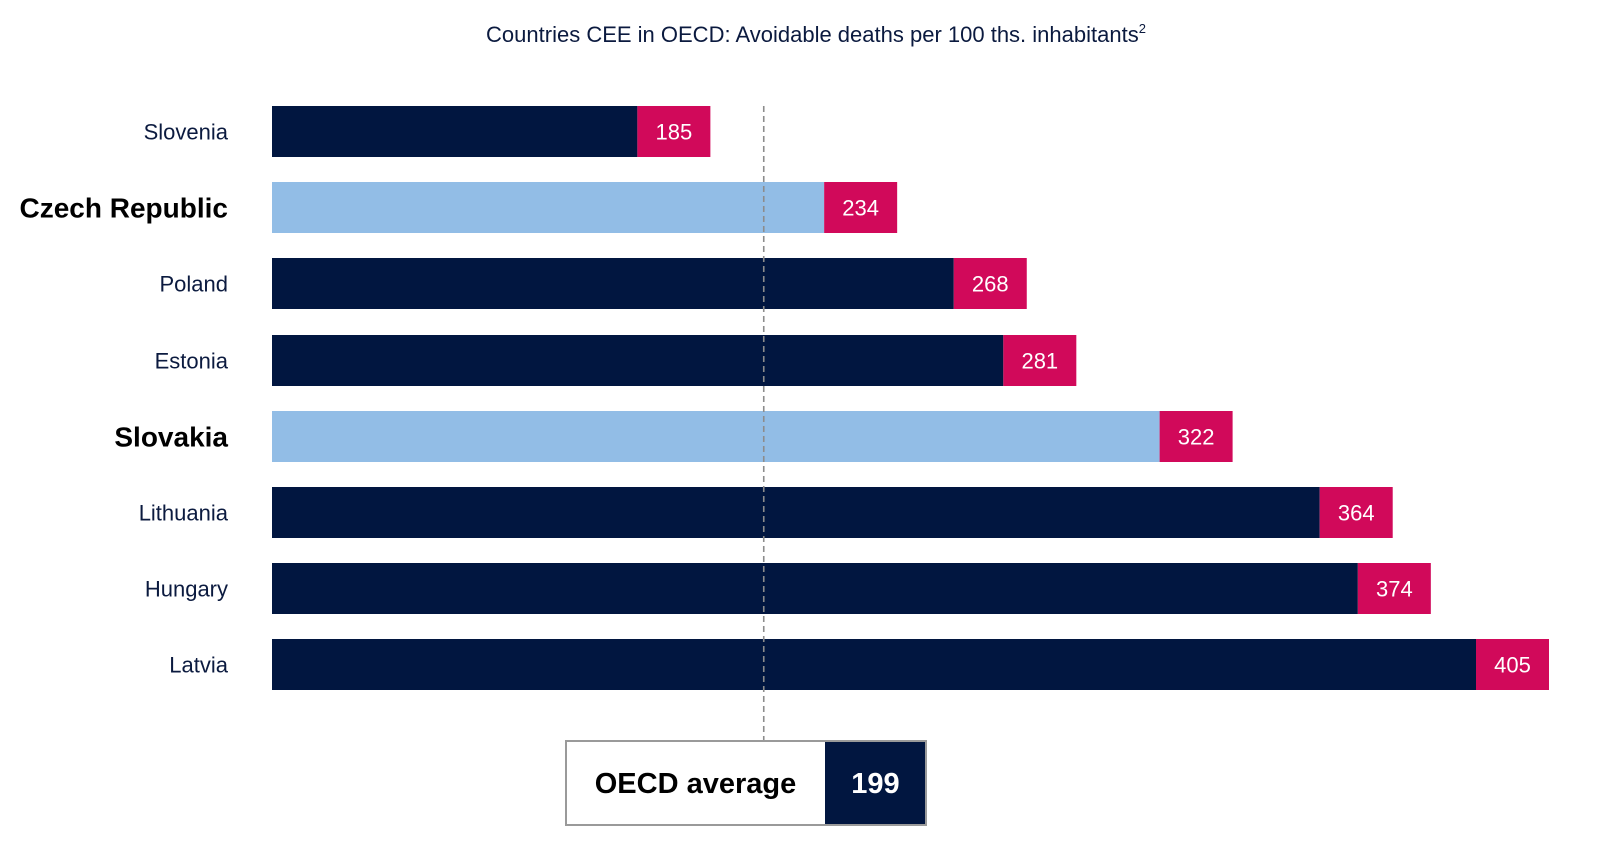  Describe the element at coordinates (186, 132) in the screenshot. I see `category-label-slovenia: Slovenia` at that location.